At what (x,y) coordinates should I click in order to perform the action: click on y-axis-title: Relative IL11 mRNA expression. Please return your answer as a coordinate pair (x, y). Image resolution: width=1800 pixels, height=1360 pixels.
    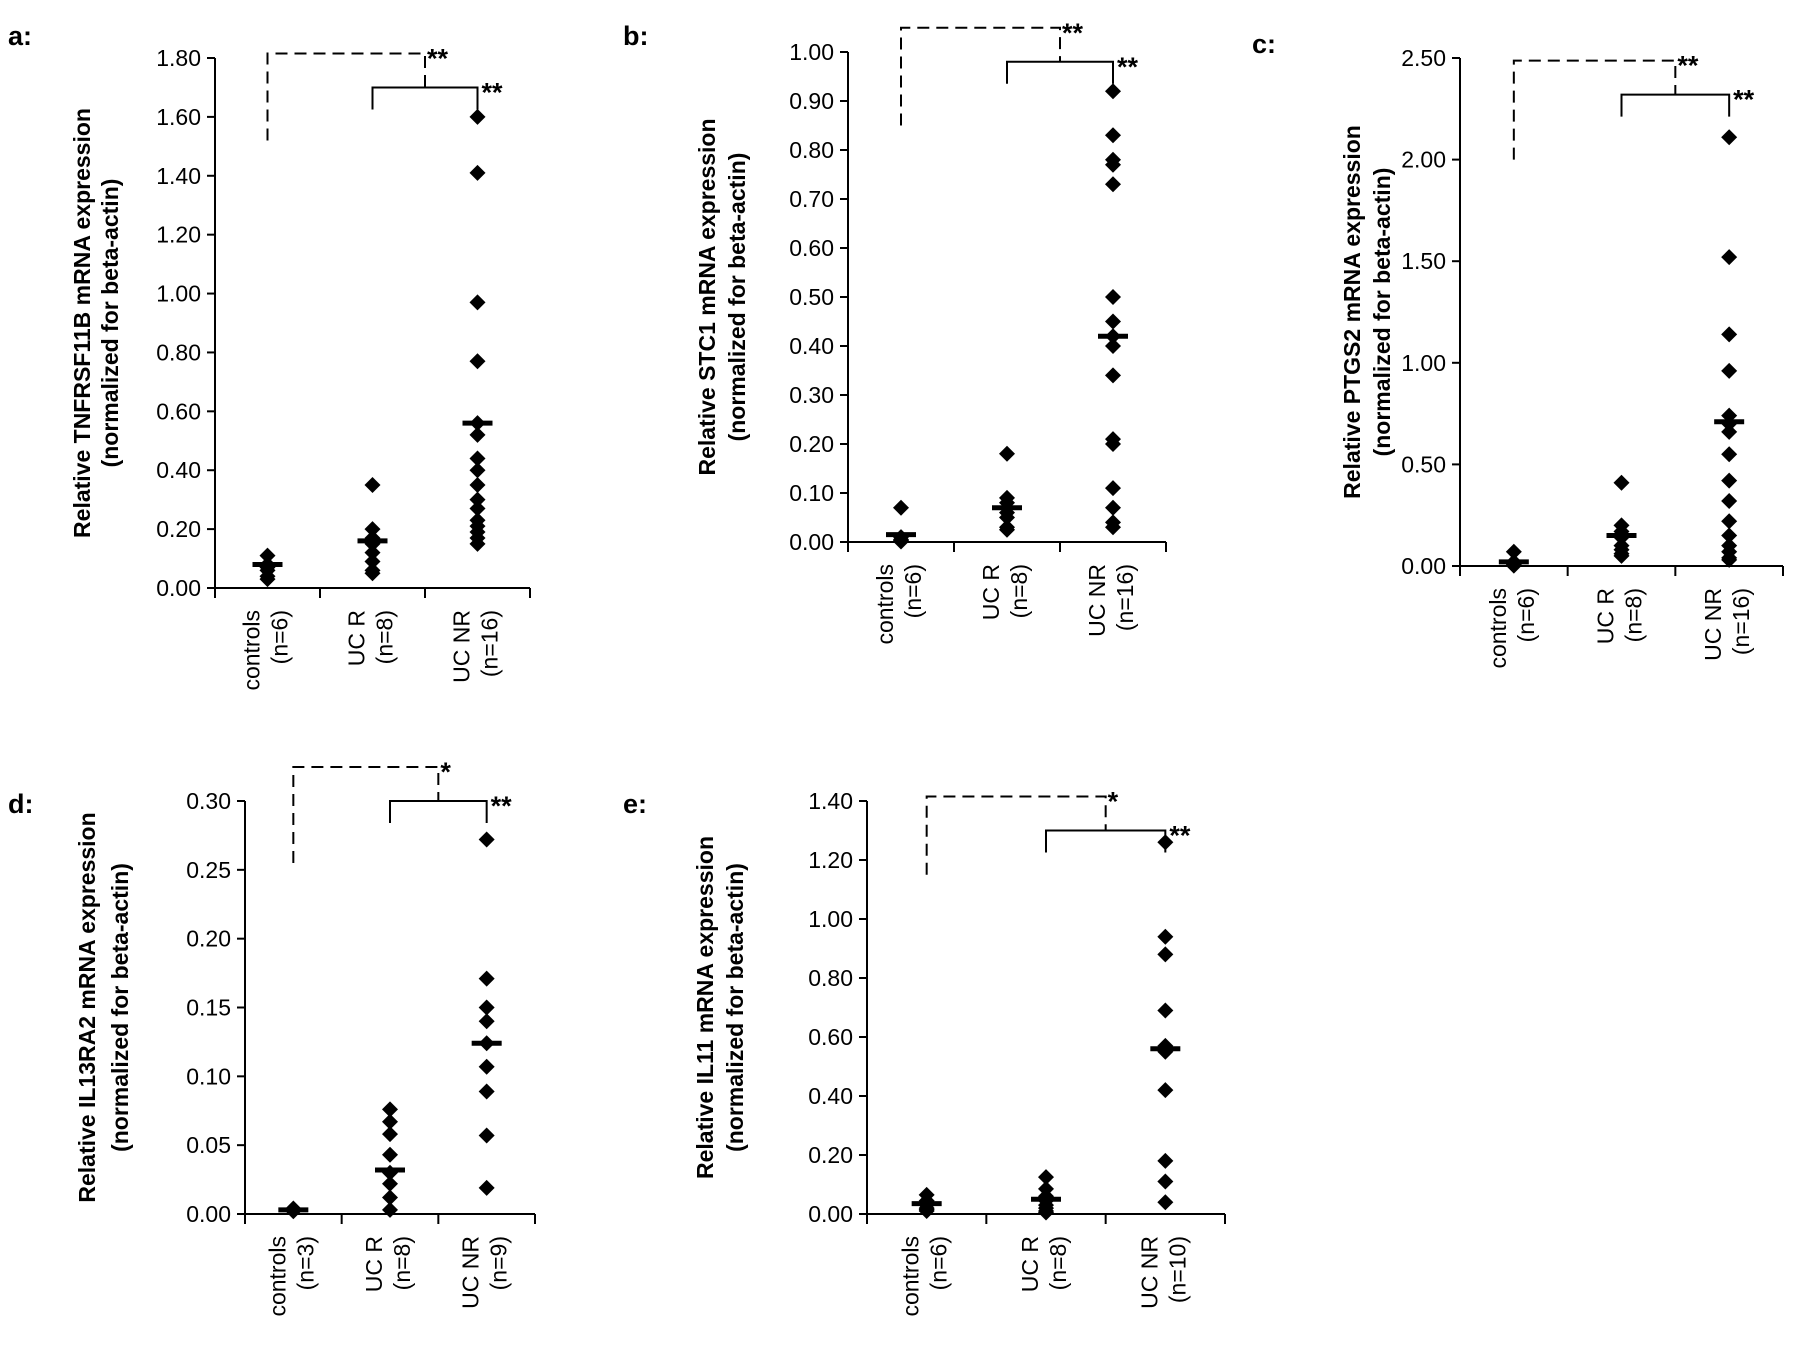
    Looking at the image, I should click on (705, 1007).